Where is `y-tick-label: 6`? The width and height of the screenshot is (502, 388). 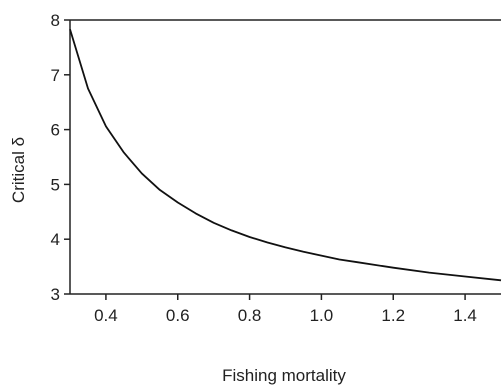 y-tick-label: 6 is located at coordinates (55, 130).